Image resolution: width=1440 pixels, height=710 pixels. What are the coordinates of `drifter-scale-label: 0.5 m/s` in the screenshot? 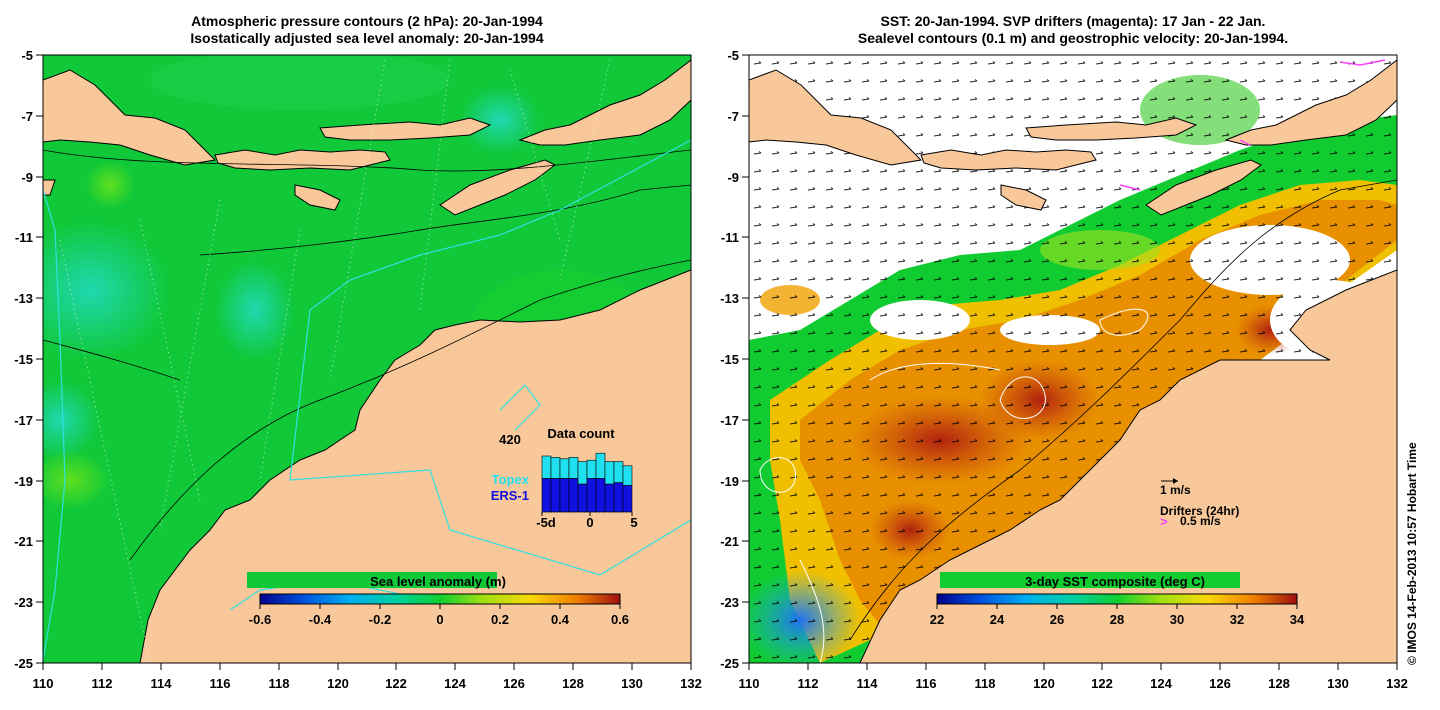 It's located at (1200, 521).